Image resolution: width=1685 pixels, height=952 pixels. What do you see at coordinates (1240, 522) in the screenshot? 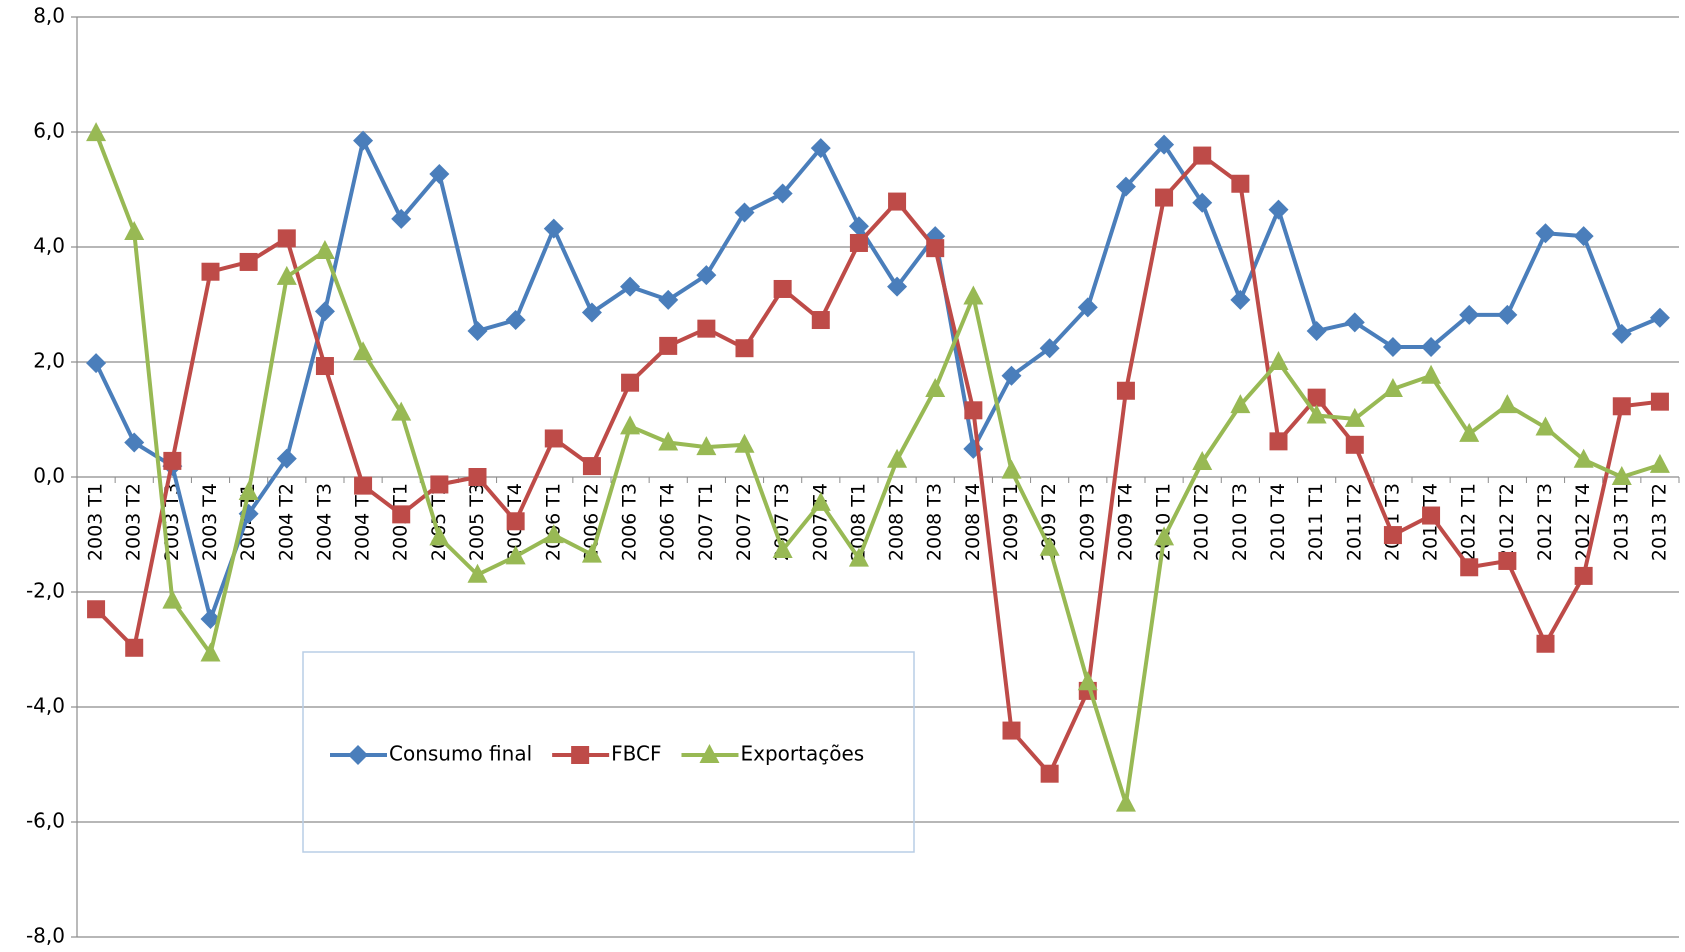
I see `x-tick-label: 2010 T3` at bounding box center [1240, 522].